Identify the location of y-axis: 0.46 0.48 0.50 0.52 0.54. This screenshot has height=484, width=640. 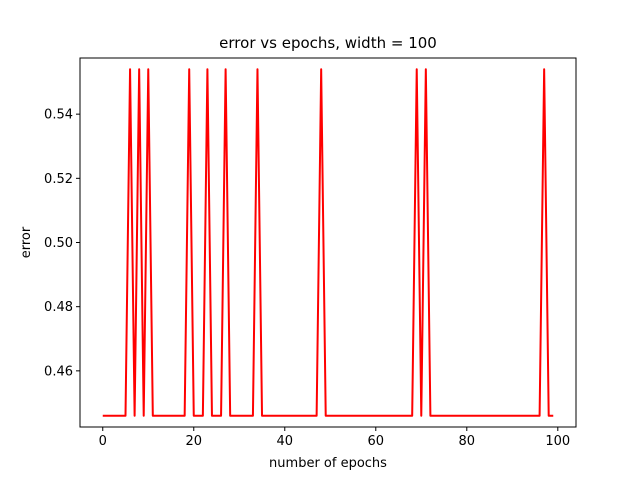
(62, 243).